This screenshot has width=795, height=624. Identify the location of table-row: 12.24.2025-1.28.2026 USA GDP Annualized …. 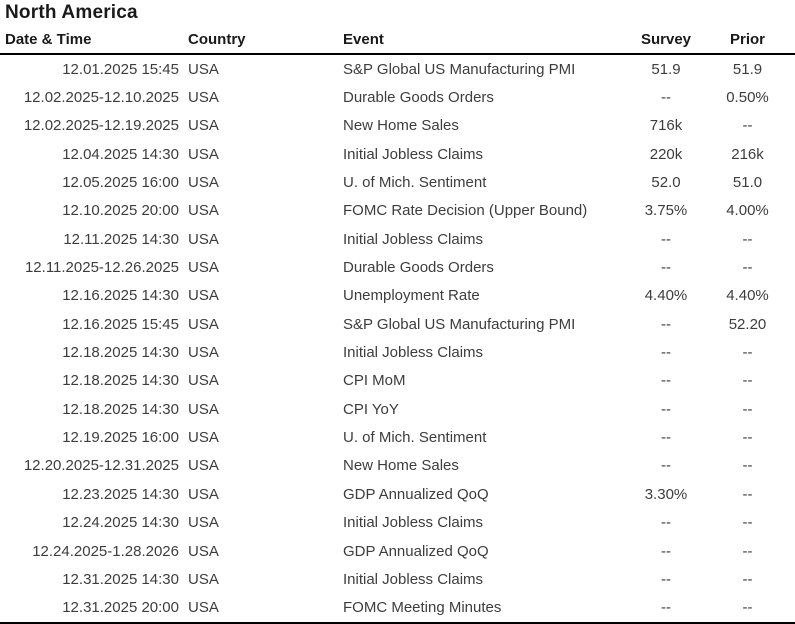
(397, 551).